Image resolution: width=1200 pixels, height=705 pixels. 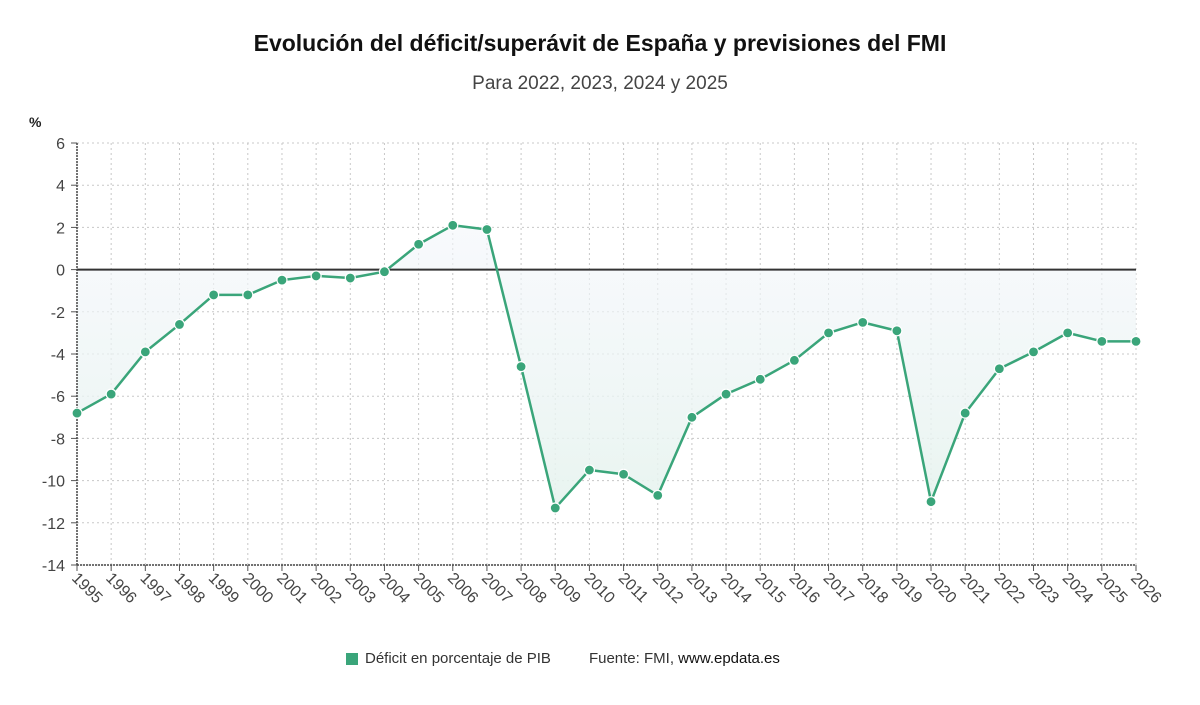 I want to click on y-tick-label: -4, so click(x=58, y=355).